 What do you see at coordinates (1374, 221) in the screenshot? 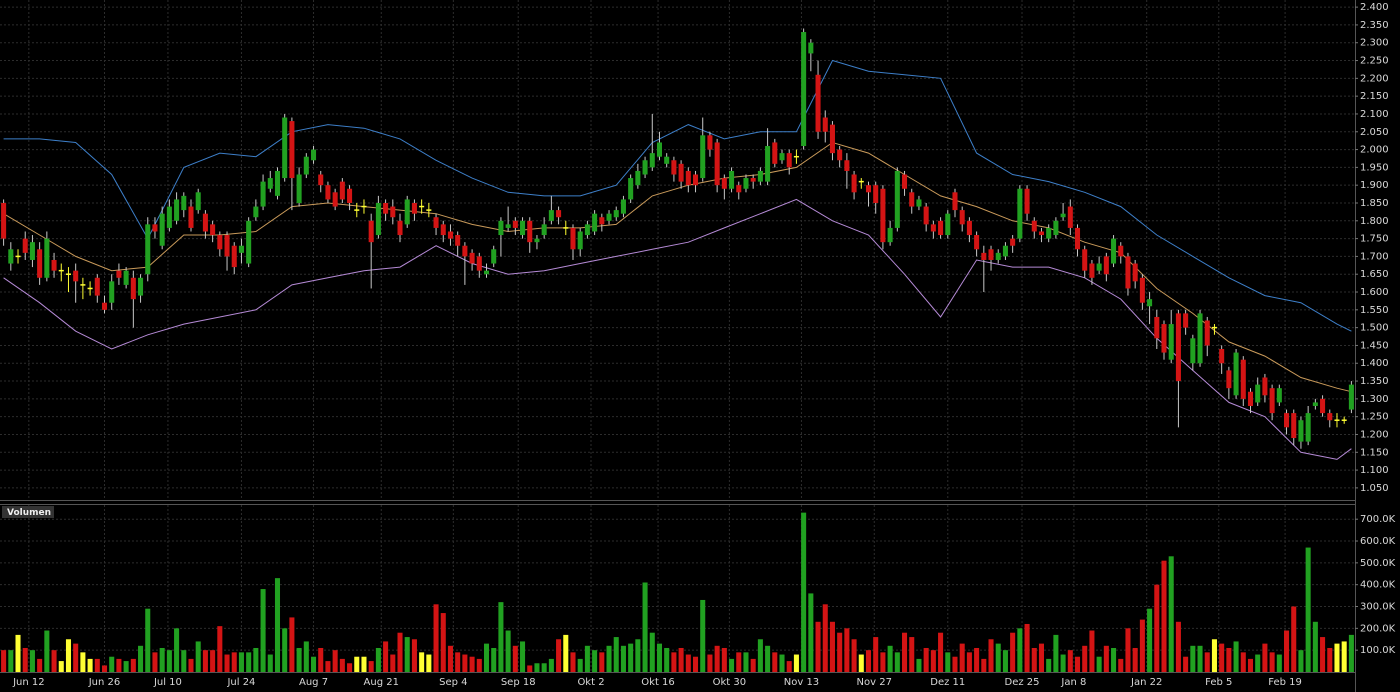
I see `y-tick-label: 1.800` at bounding box center [1374, 221].